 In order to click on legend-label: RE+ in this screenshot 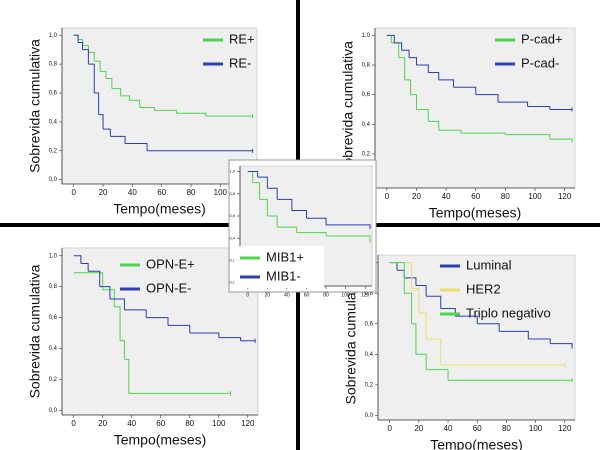, I will do `click(242, 38)`.